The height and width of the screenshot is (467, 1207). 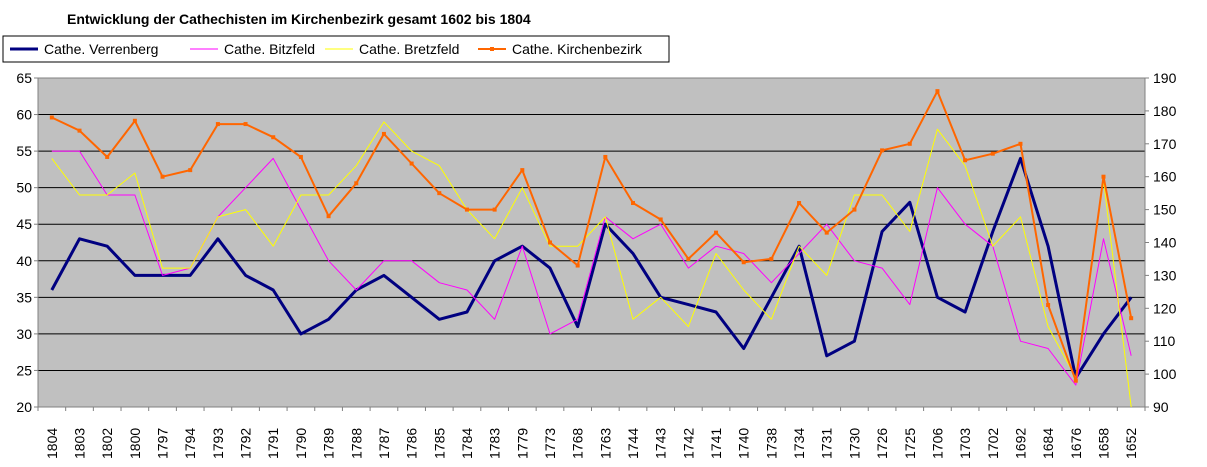 I want to click on x-tick-label: 1652, so click(x=1131, y=443).